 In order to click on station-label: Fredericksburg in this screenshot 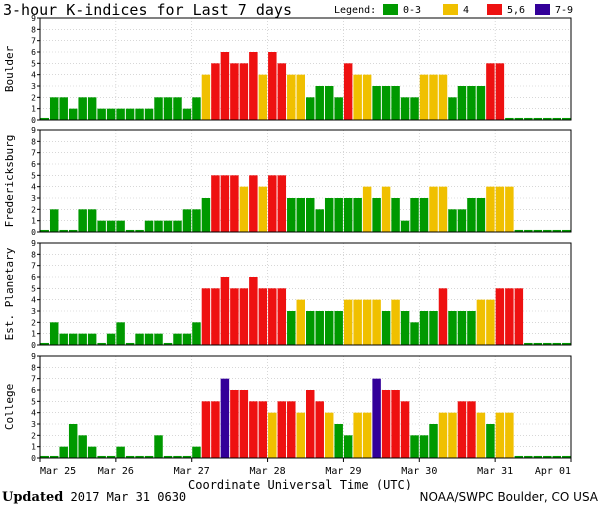, I will do `click(9, 181)`.